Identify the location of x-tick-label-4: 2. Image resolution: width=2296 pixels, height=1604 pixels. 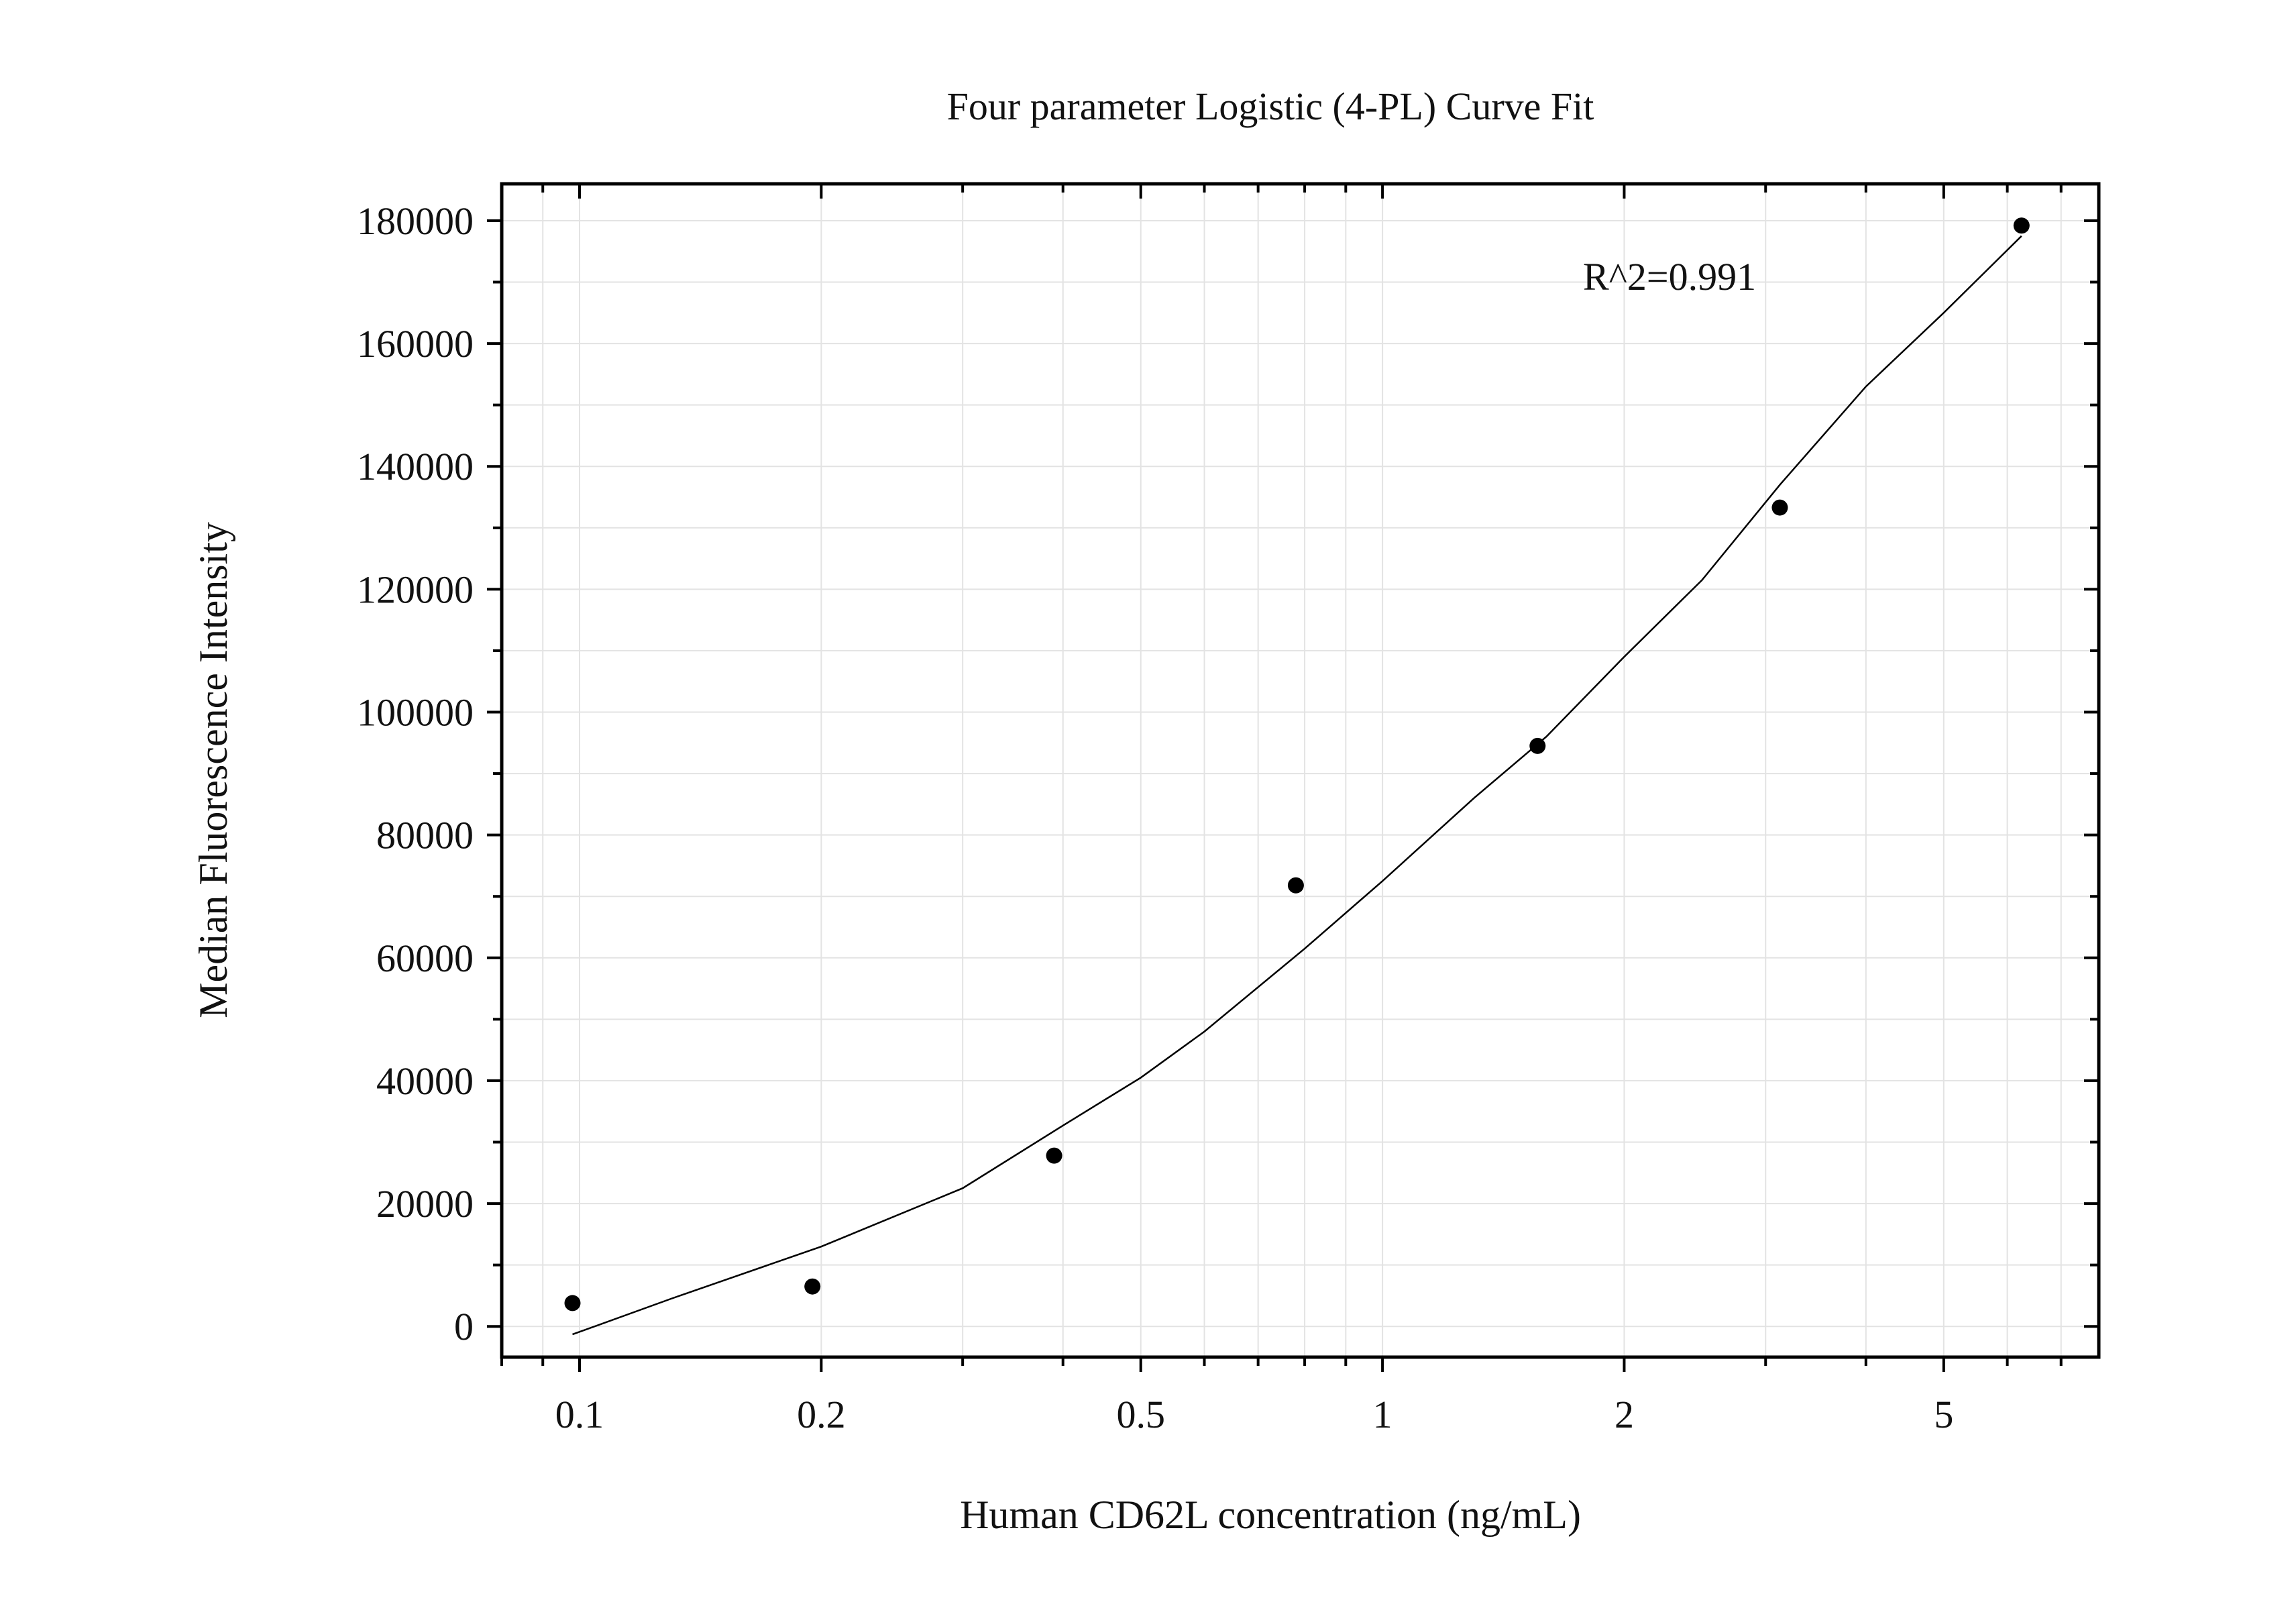
(1624, 1414).